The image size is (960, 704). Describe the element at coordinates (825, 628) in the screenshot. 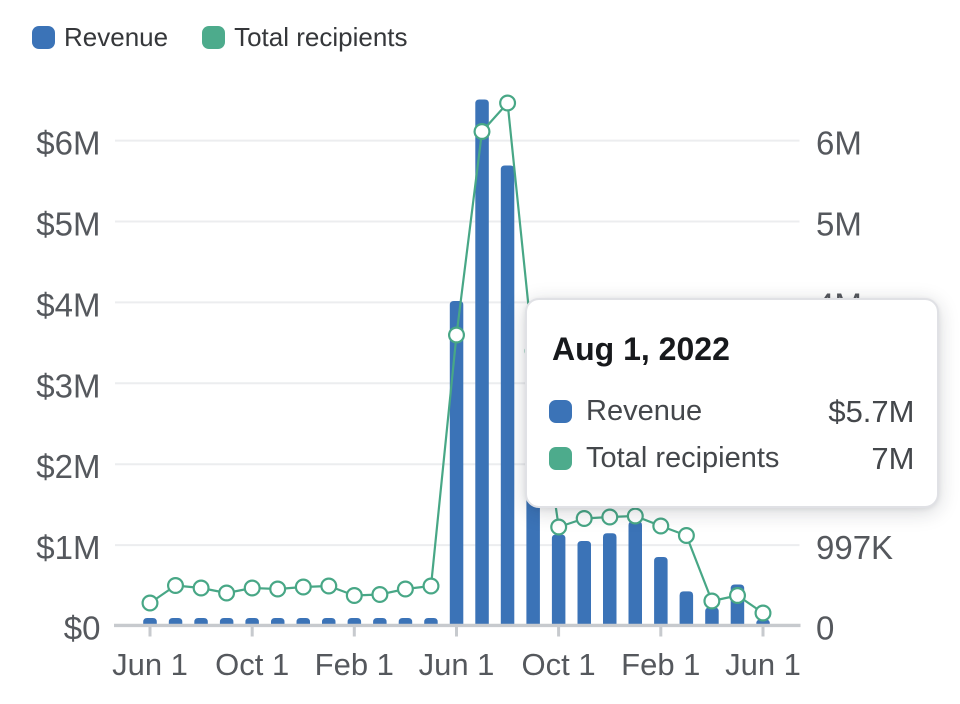

I see `svg-text: 0` at that location.